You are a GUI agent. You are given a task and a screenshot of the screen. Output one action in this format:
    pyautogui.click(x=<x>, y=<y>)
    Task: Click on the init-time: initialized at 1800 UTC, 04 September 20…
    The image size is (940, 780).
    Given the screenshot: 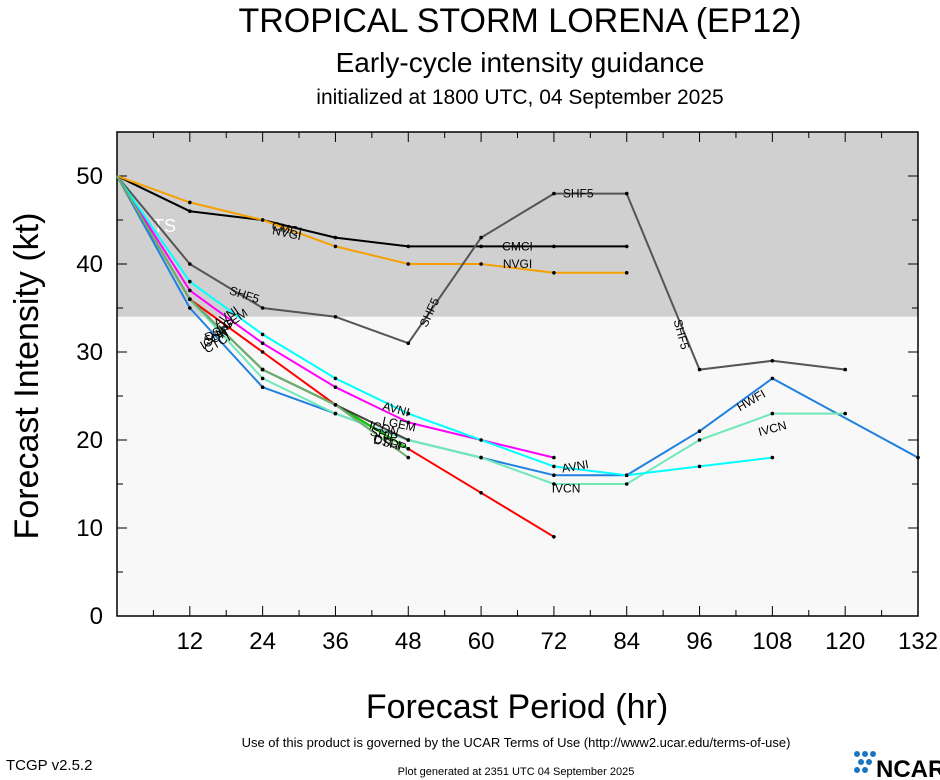 What is the action you would take?
    pyautogui.click(x=519, y=97)
    